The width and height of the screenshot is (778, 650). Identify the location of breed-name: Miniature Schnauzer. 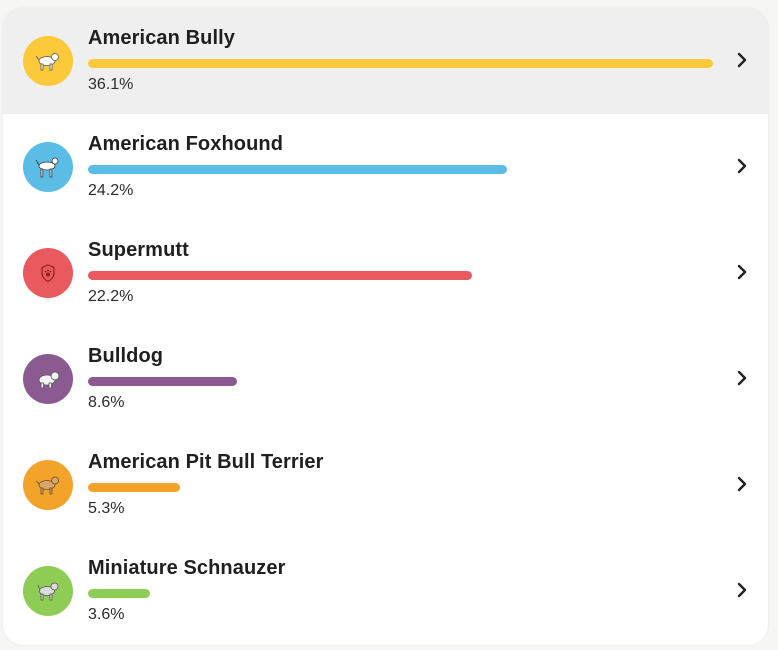
(187, 568).